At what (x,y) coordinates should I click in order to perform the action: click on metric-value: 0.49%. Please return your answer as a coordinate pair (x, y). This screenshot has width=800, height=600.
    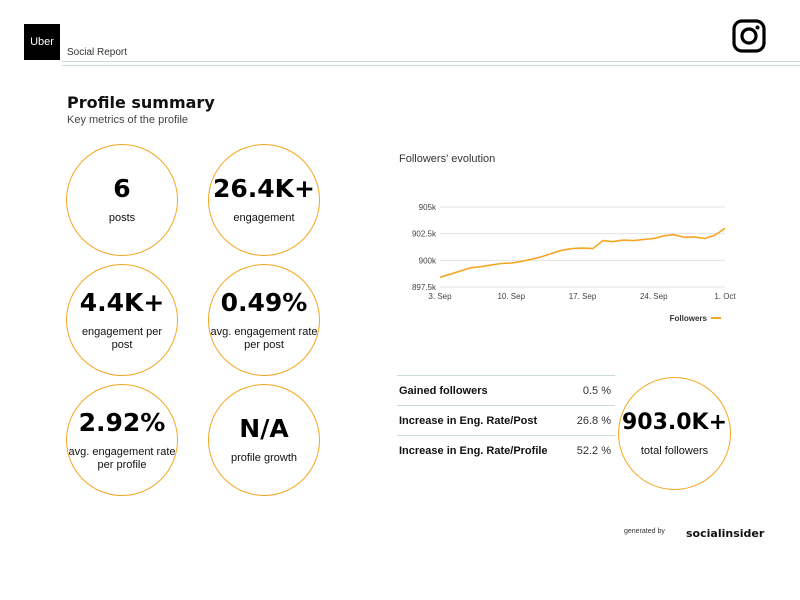
    Looking at the image, I should click on (264, 302).